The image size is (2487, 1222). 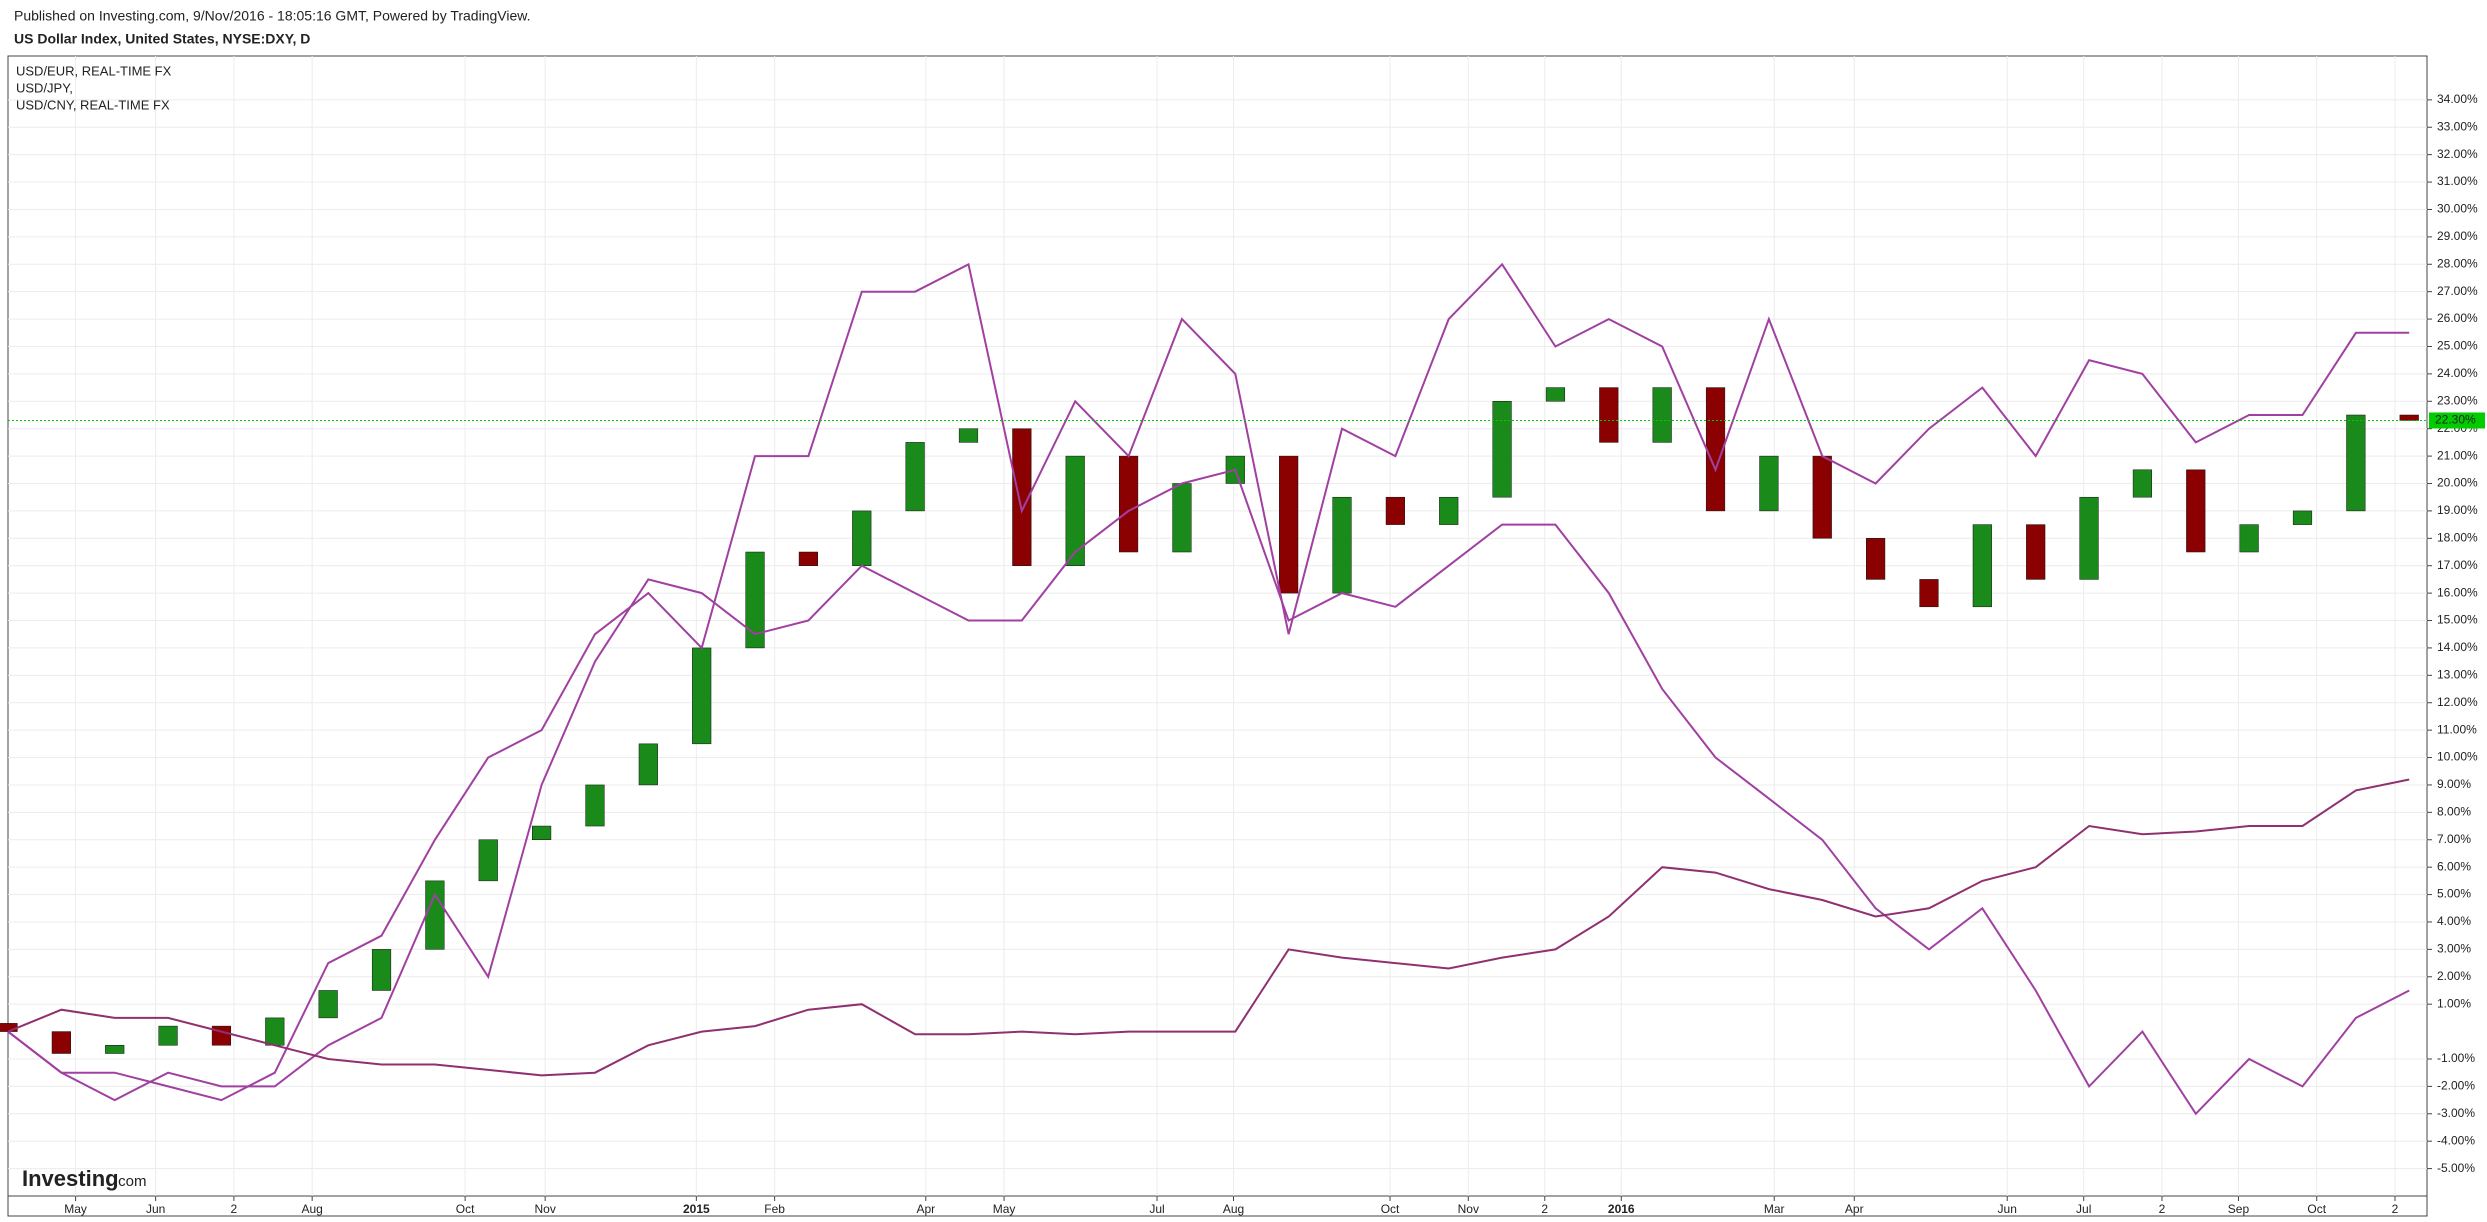 What do you see at coordinates (2457, 537) in the screenshot?
I see `y-tick-label: 18.00%` at bounding box center [2457, 537].